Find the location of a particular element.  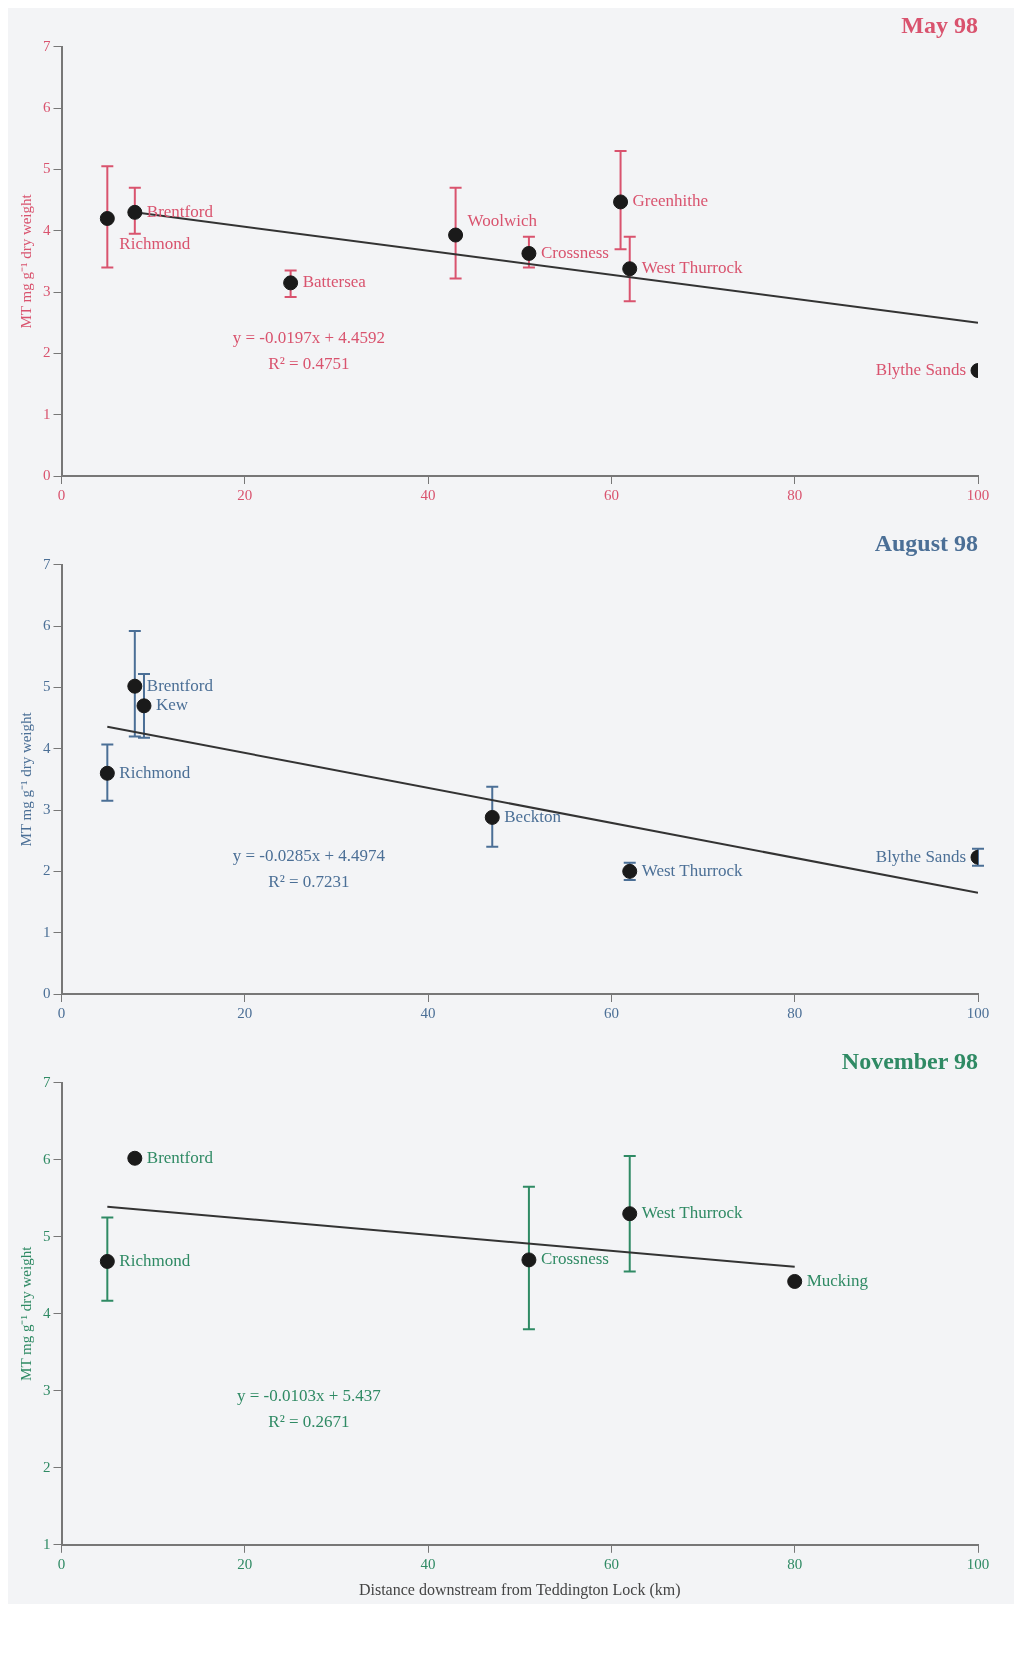

annotation: y = -0.0103x + 5.437 is located at coordinates (309, 1396).